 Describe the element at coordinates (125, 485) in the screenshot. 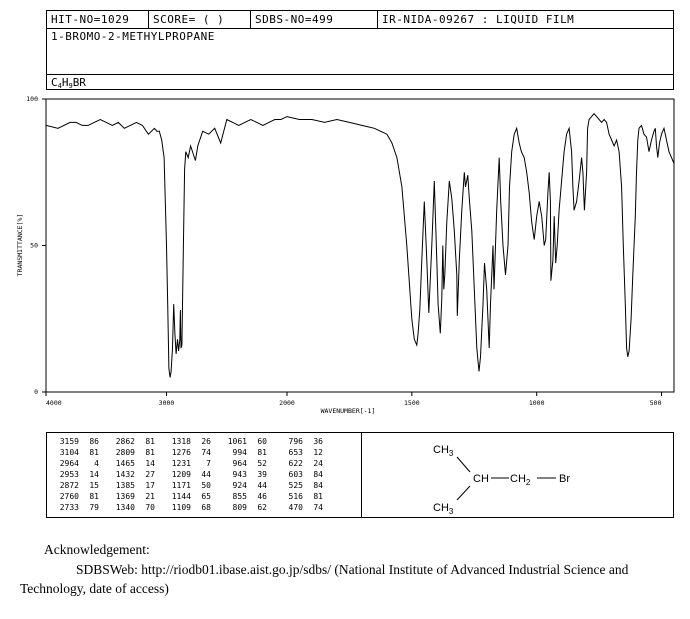

I see `peak-wavenumber: 1385` at that location.